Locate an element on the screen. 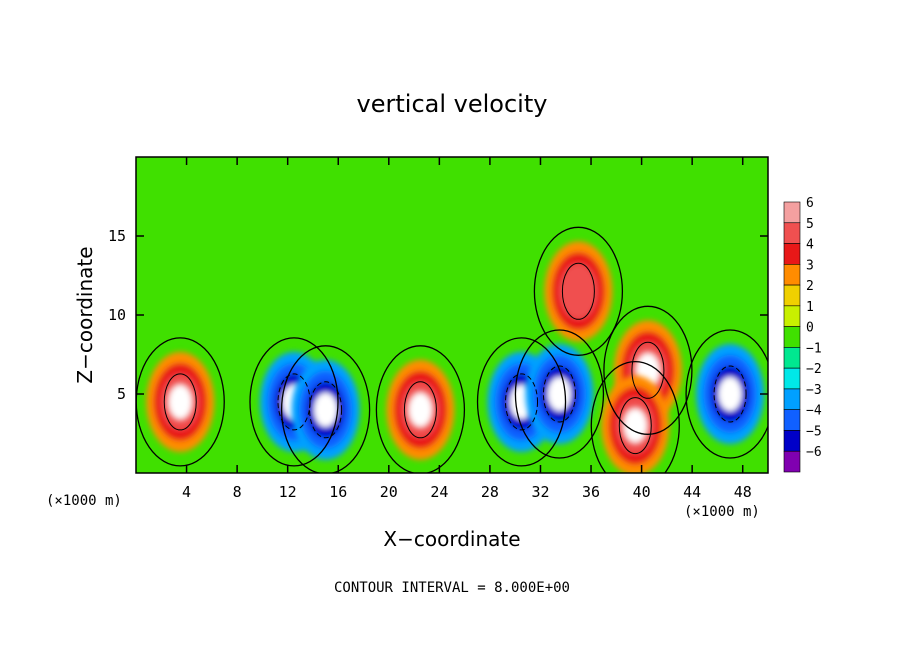  colorbar-label: −1 is located at coordinates (814, 348).